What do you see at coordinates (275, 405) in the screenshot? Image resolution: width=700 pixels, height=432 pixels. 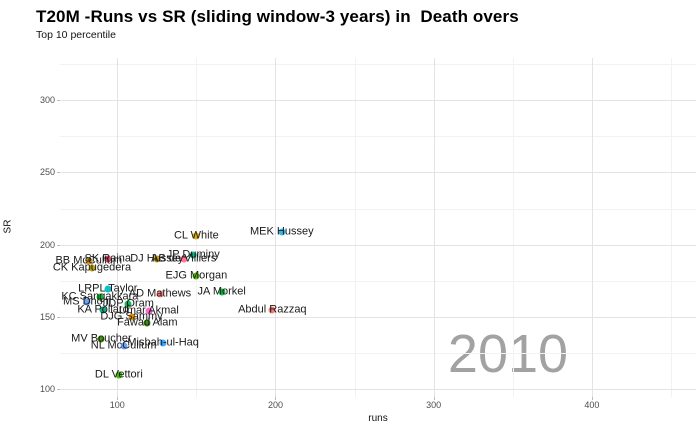 I see `x-axis-tick-label: 200` at bounding box center [275, 405].